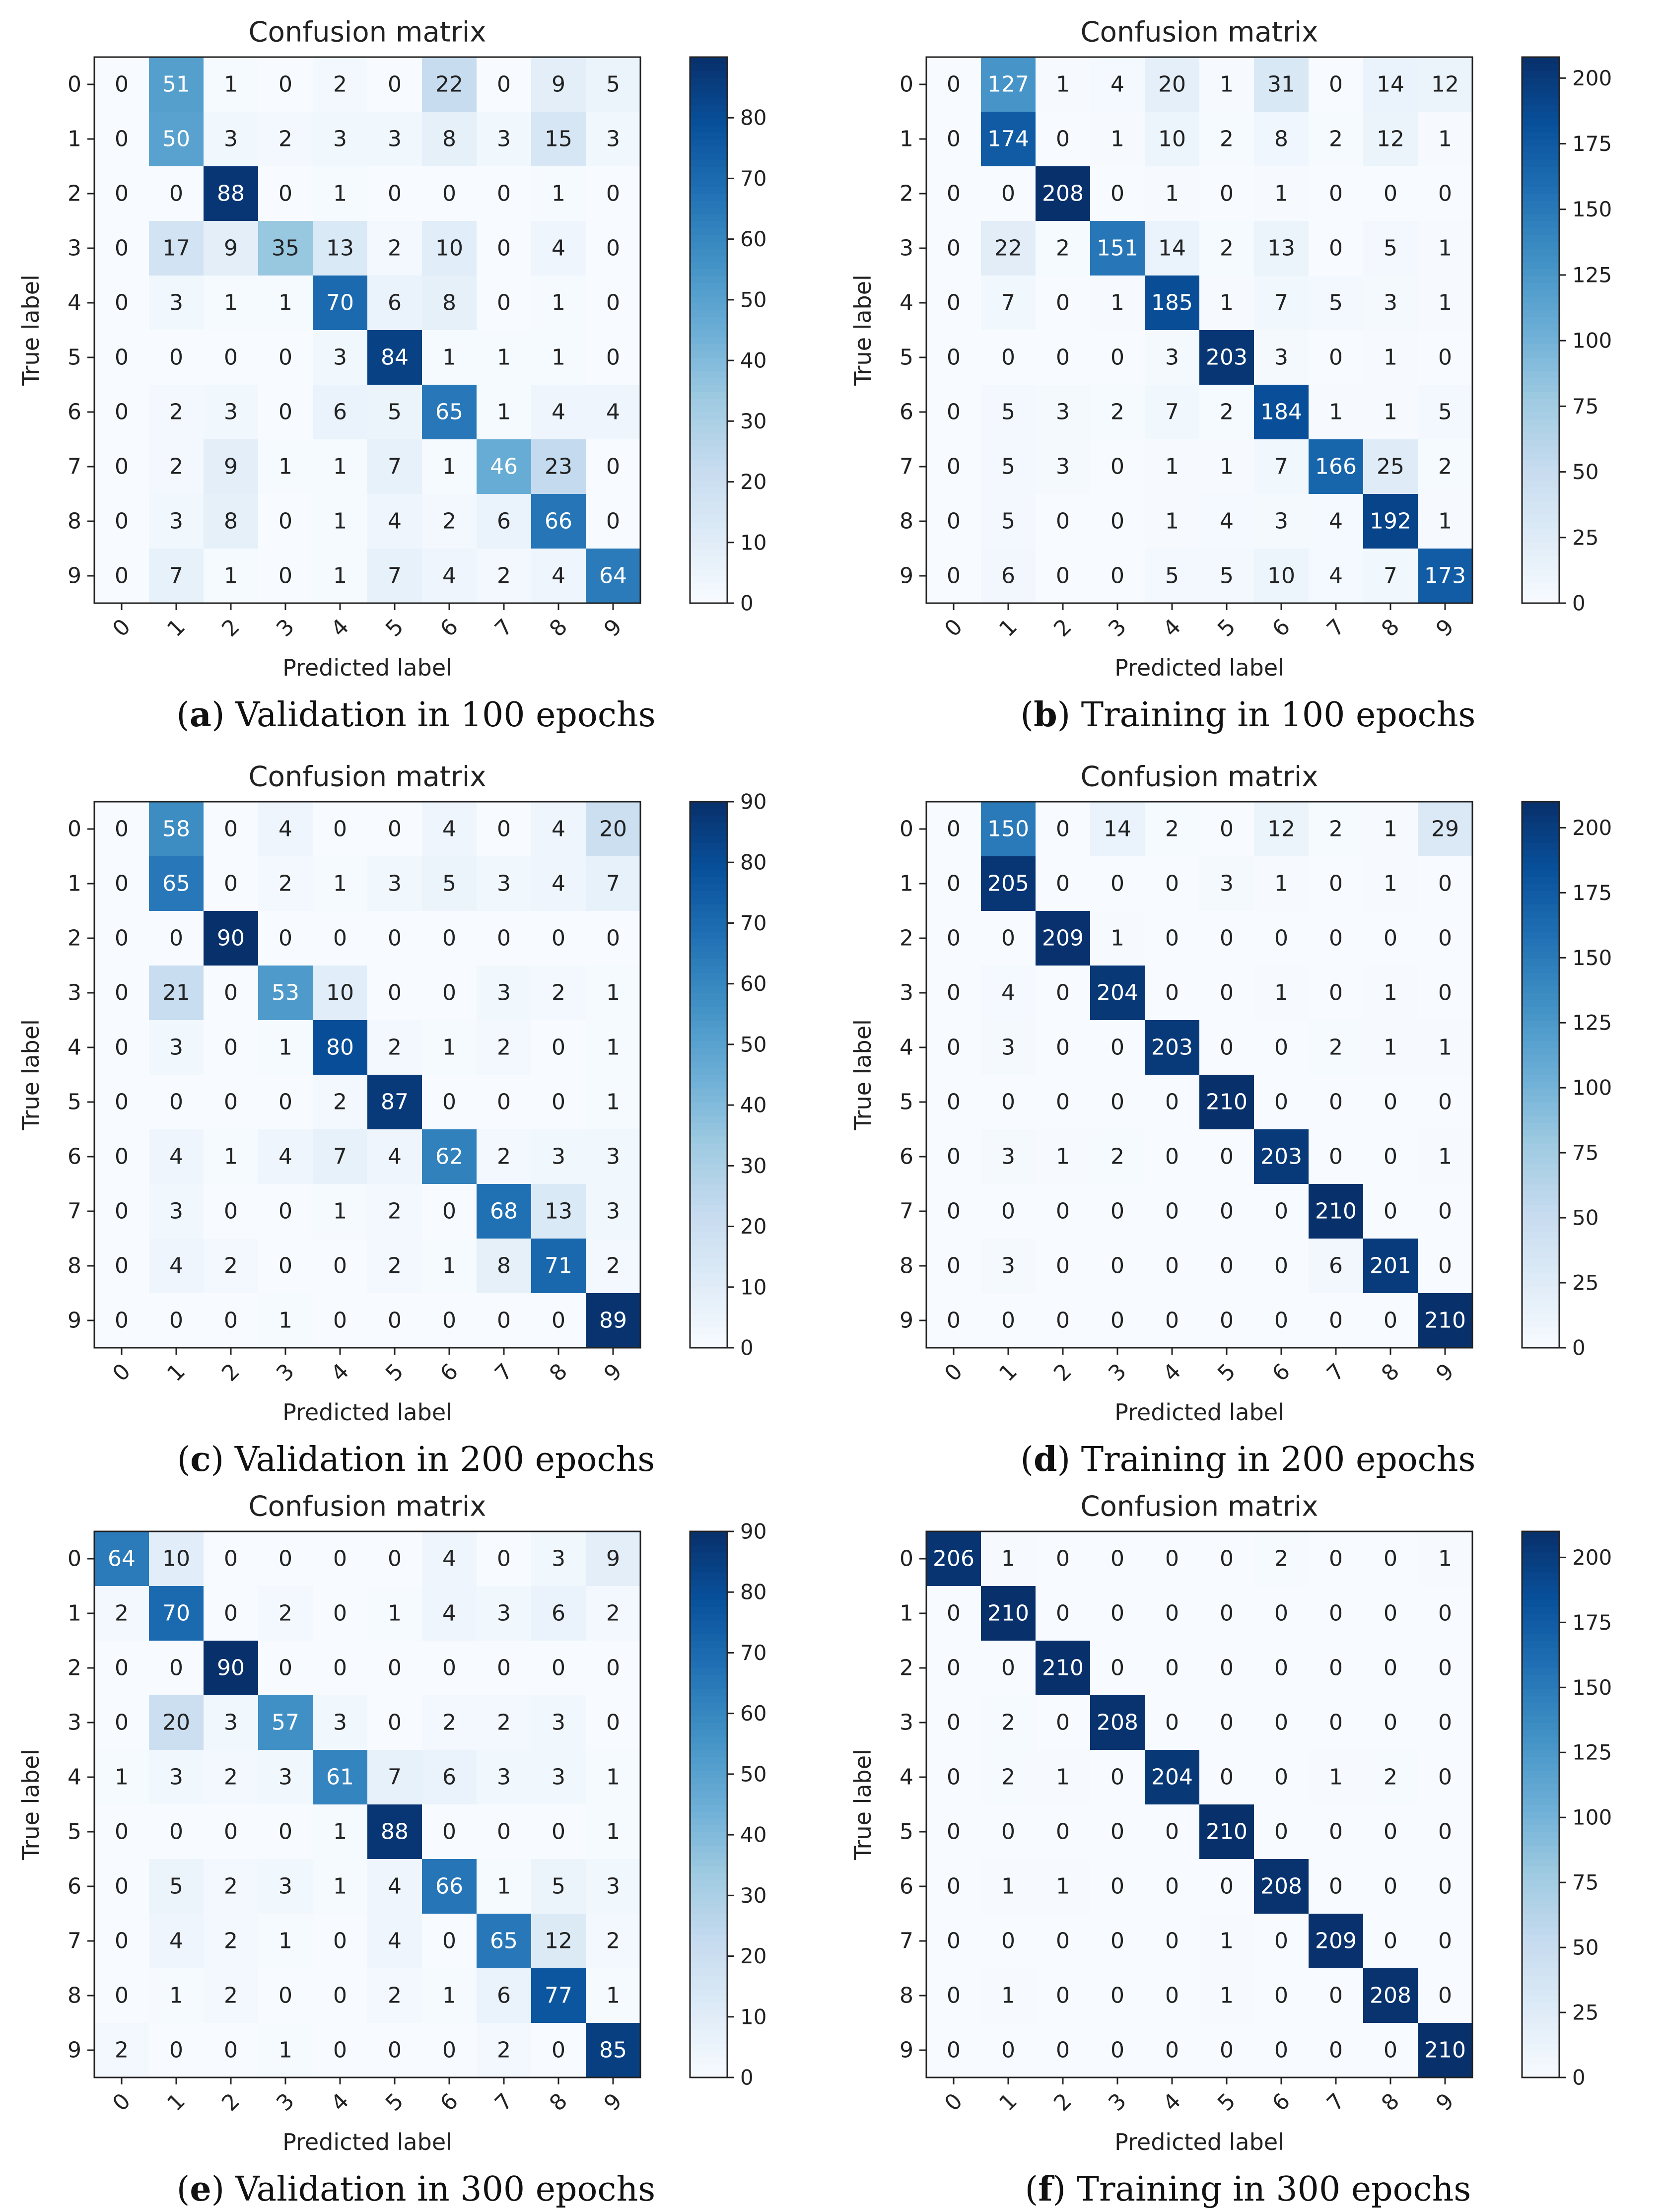 This screenshot has height=2212, width=1664. I want to click on cell-value-label: 204, so click(1117, 993).